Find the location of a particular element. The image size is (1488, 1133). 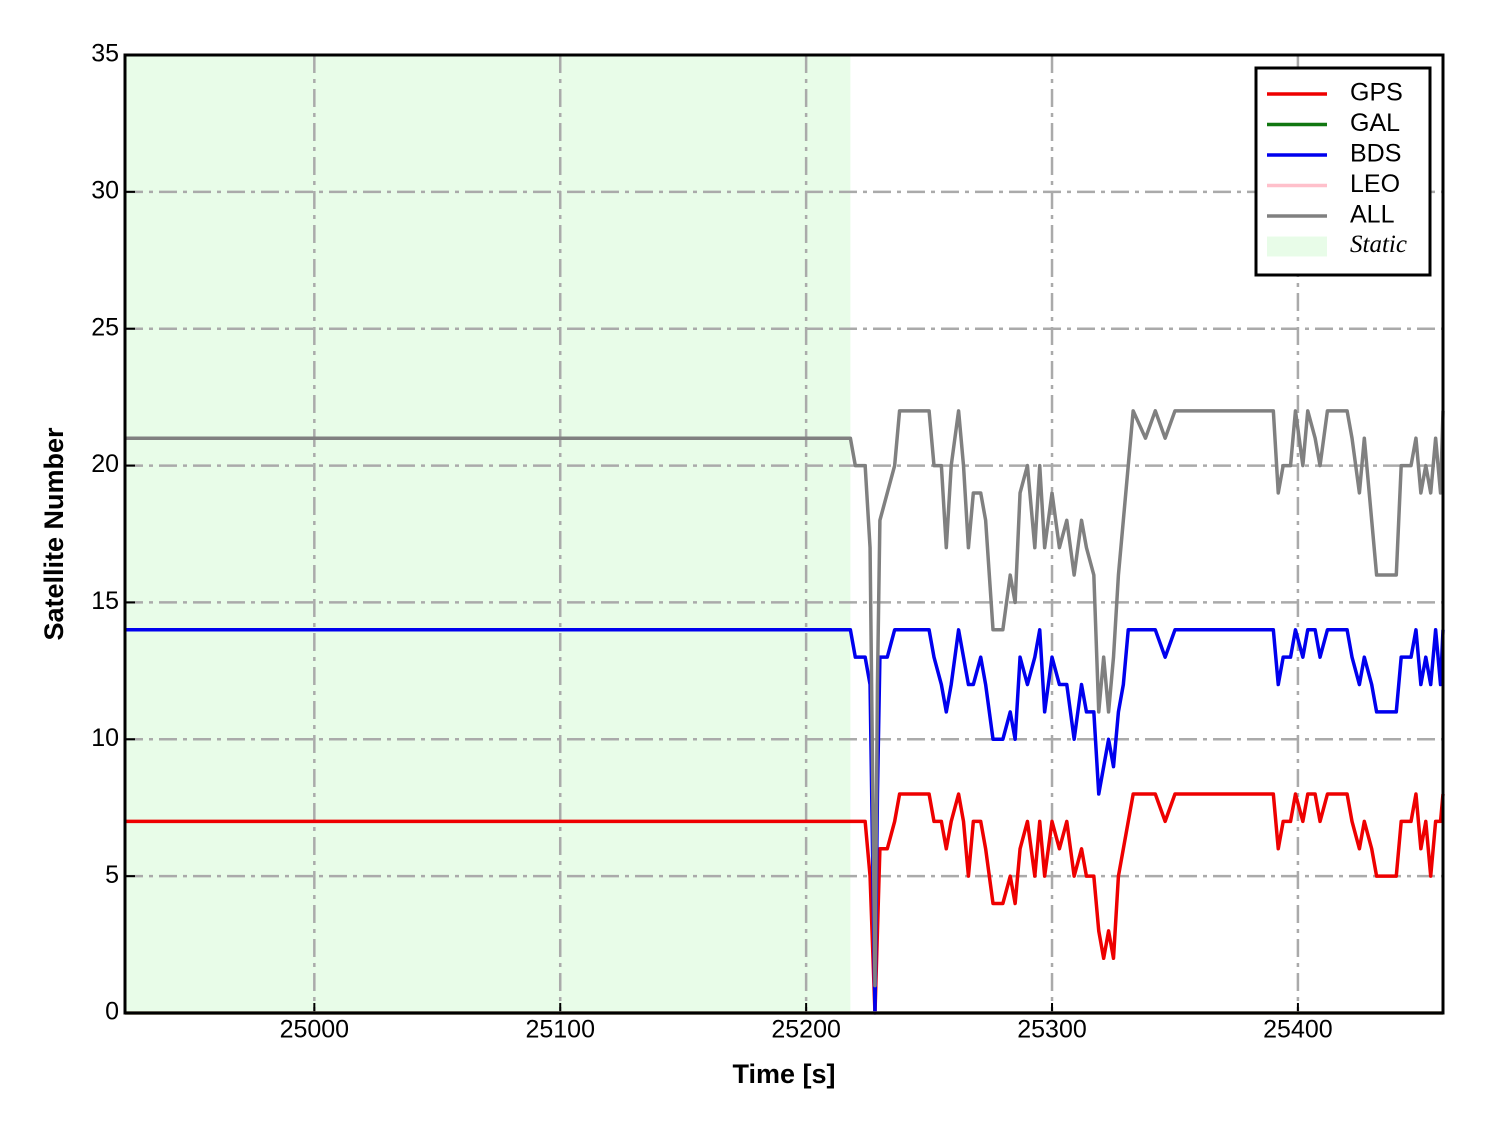

y-tick-label: 5 is located at coordinates (112, 875).